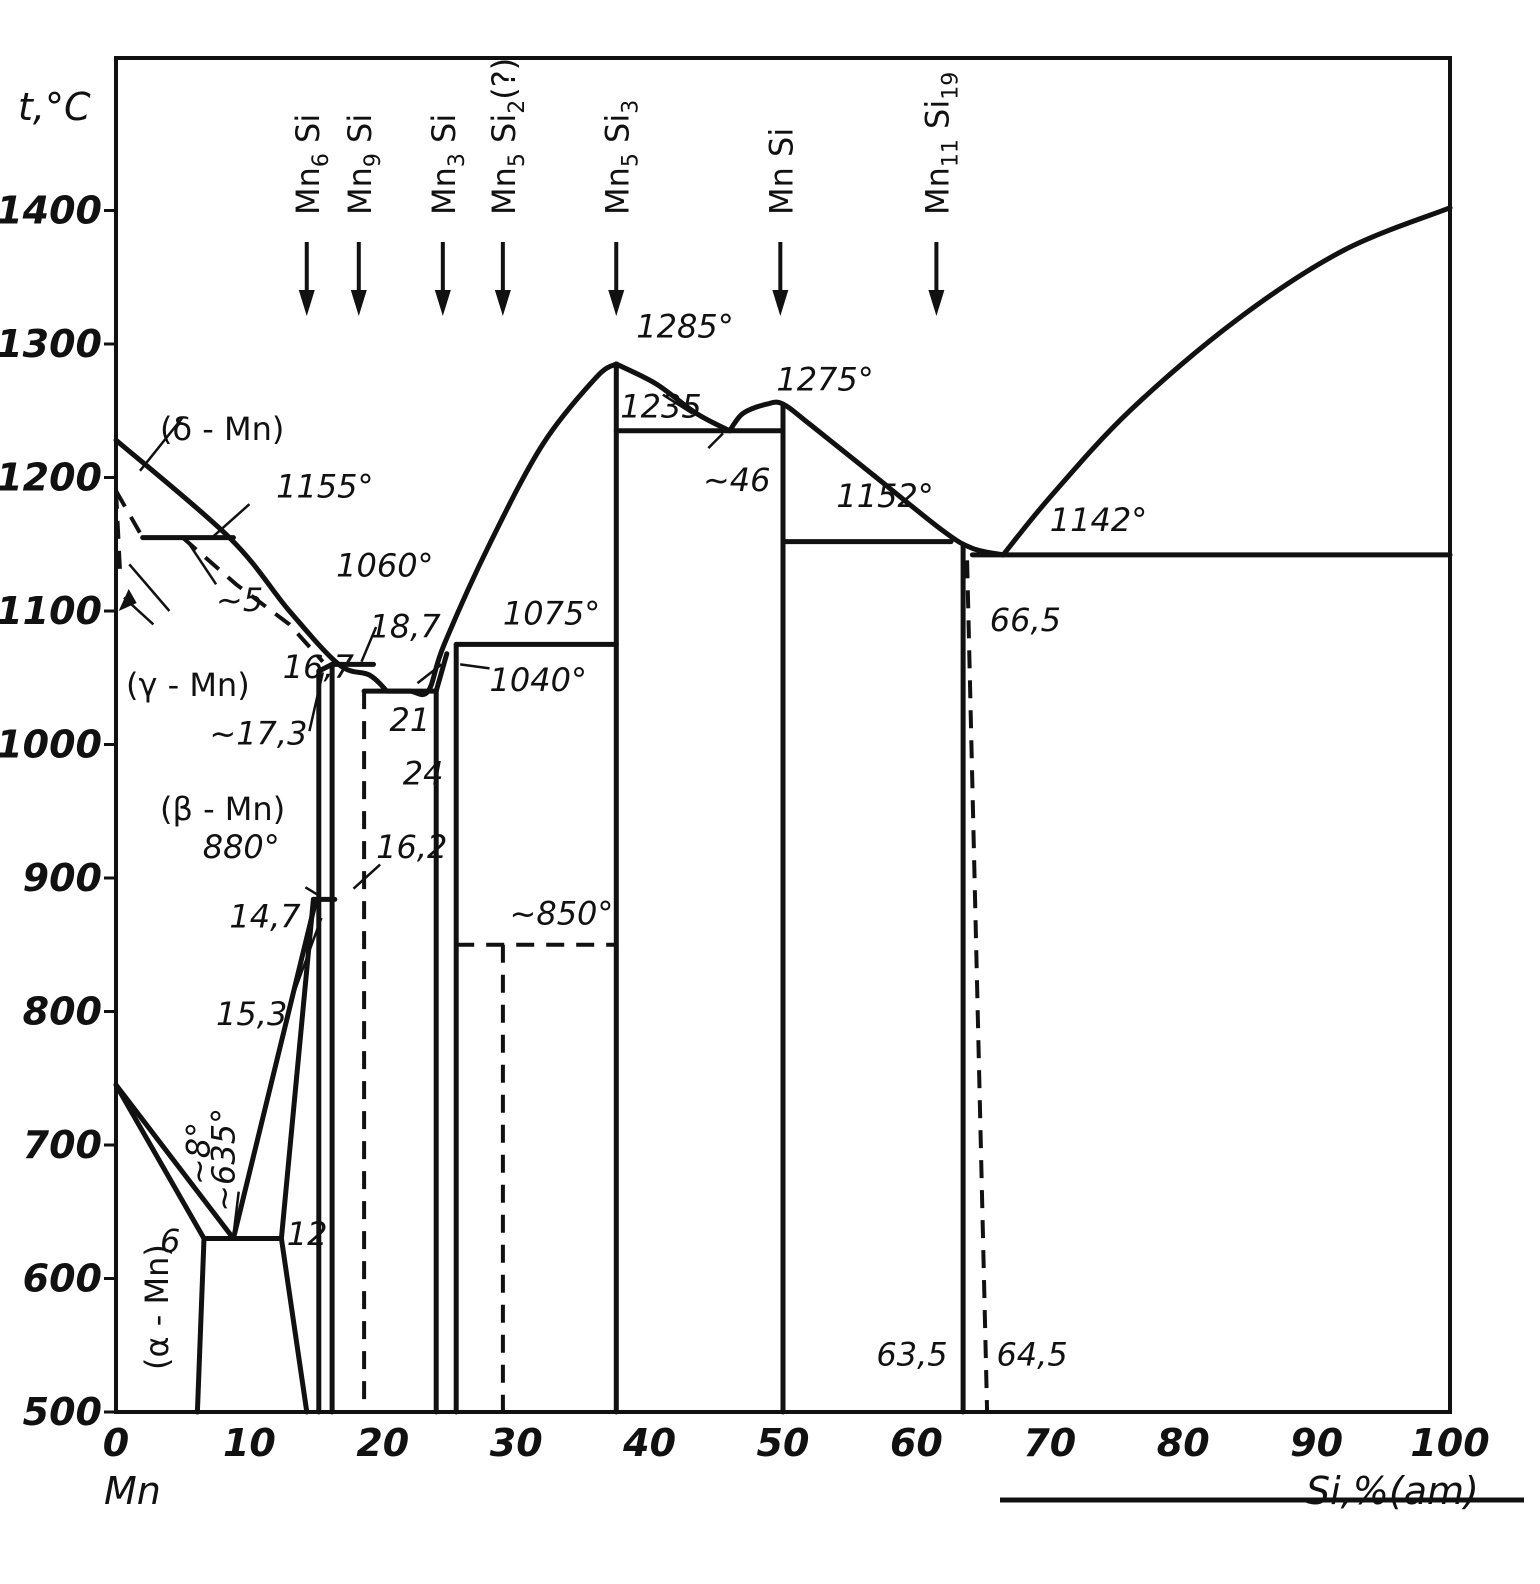  I want to click on compound-label-part: 11, so click(950, 153).